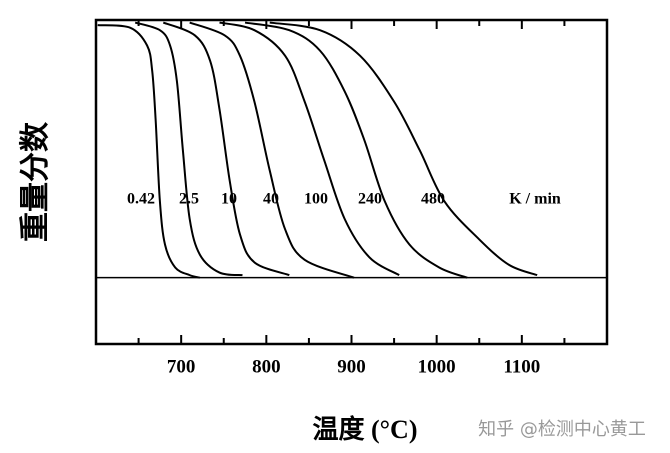  I want to click on series-label: 240, so click(370, 199).